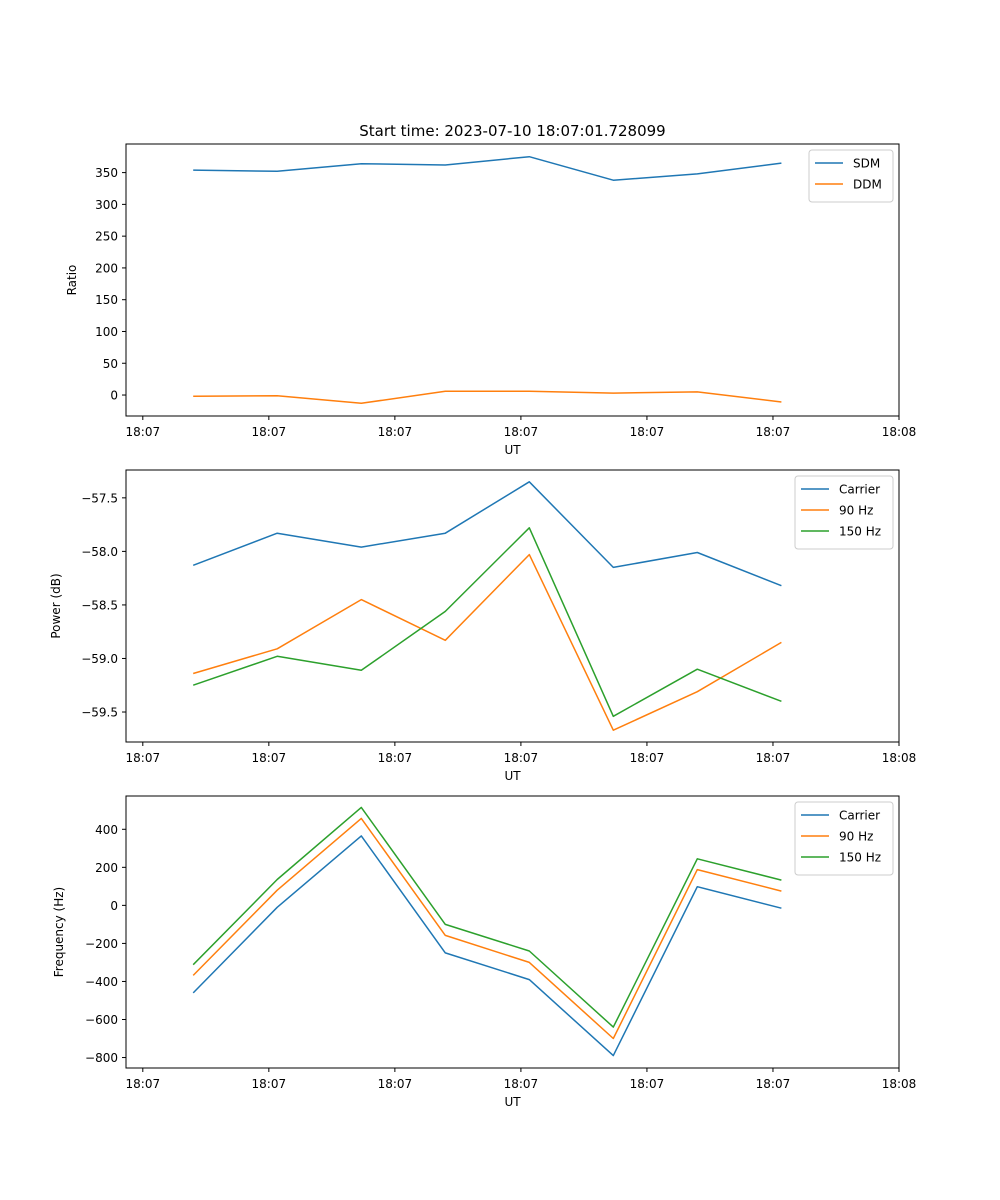  Describe the element at coordinates (106, 300) in the screenshot. I see `y-tick-label: 150` at that location.